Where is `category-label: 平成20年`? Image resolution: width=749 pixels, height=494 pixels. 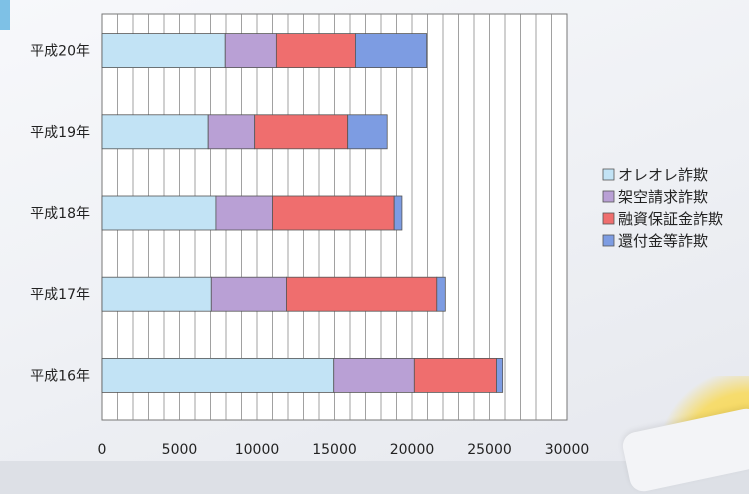
category-label: 平成20年 is located at coordinates (60, 52).